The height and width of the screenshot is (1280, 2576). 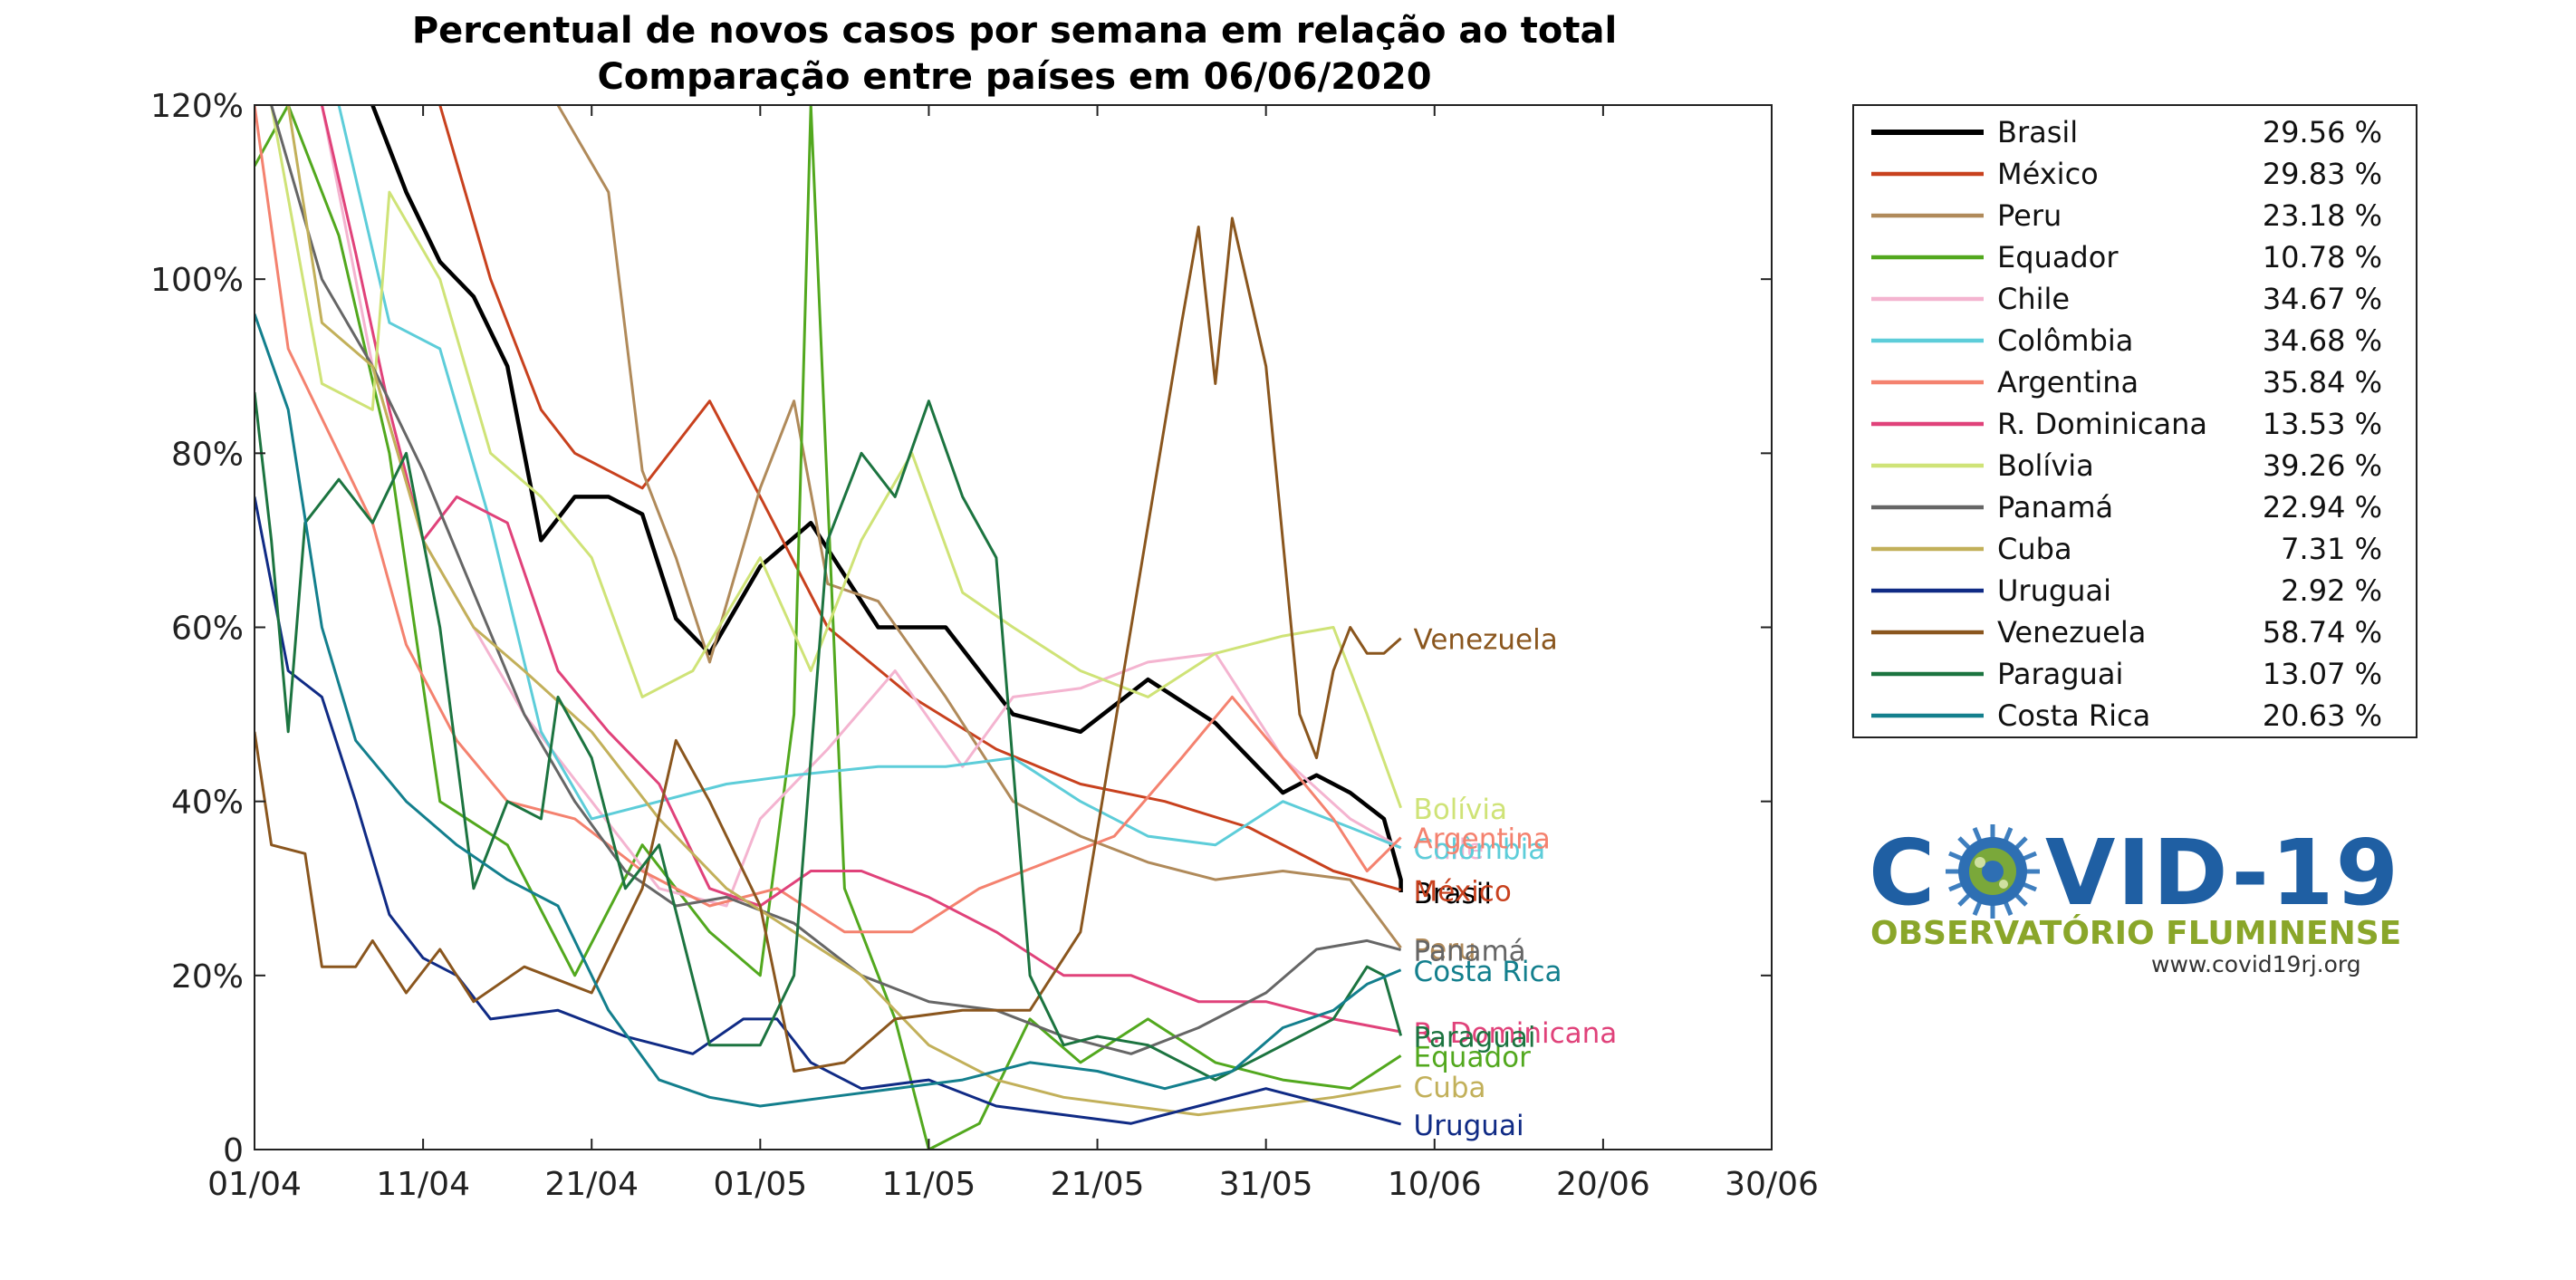 What do you see at coordinates (197, 280) in the screenshot?
I see `y-tick-label: 100%` at bounding box center [197, 280].